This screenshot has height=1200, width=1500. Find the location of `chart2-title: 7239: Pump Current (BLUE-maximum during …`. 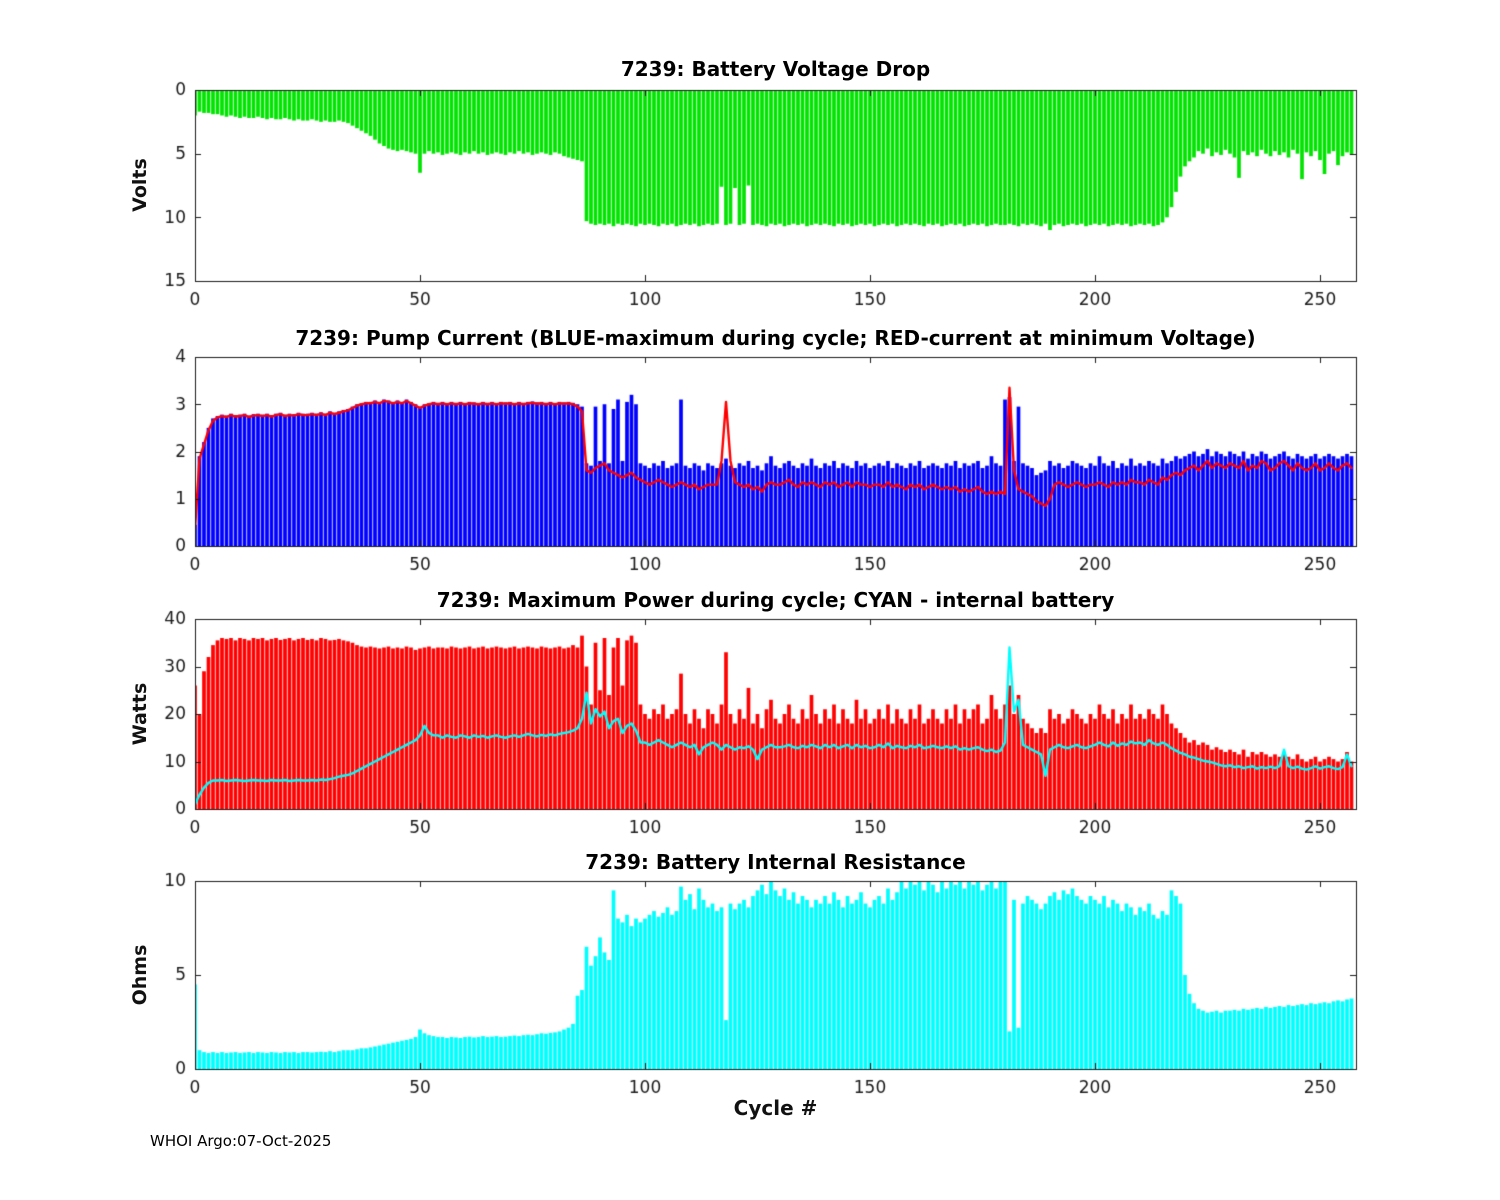

chart2-title: 7239: Pump Current (BLUE-maximum during … is located at coordinates (775, 338).